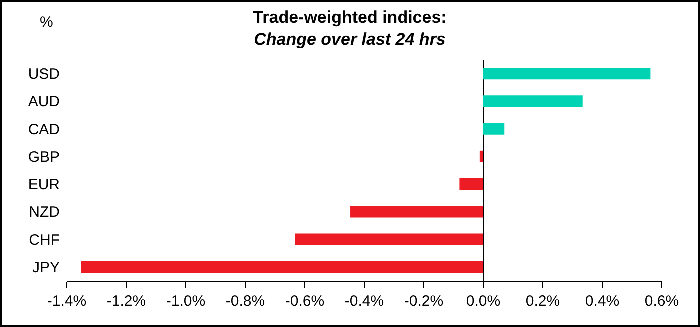 Image resolution: width=700 pixels, height=327 pixels. Describe the element at coordinates (44, 129) in the screenshot. I see `y-tick-label: CAD` at that location.